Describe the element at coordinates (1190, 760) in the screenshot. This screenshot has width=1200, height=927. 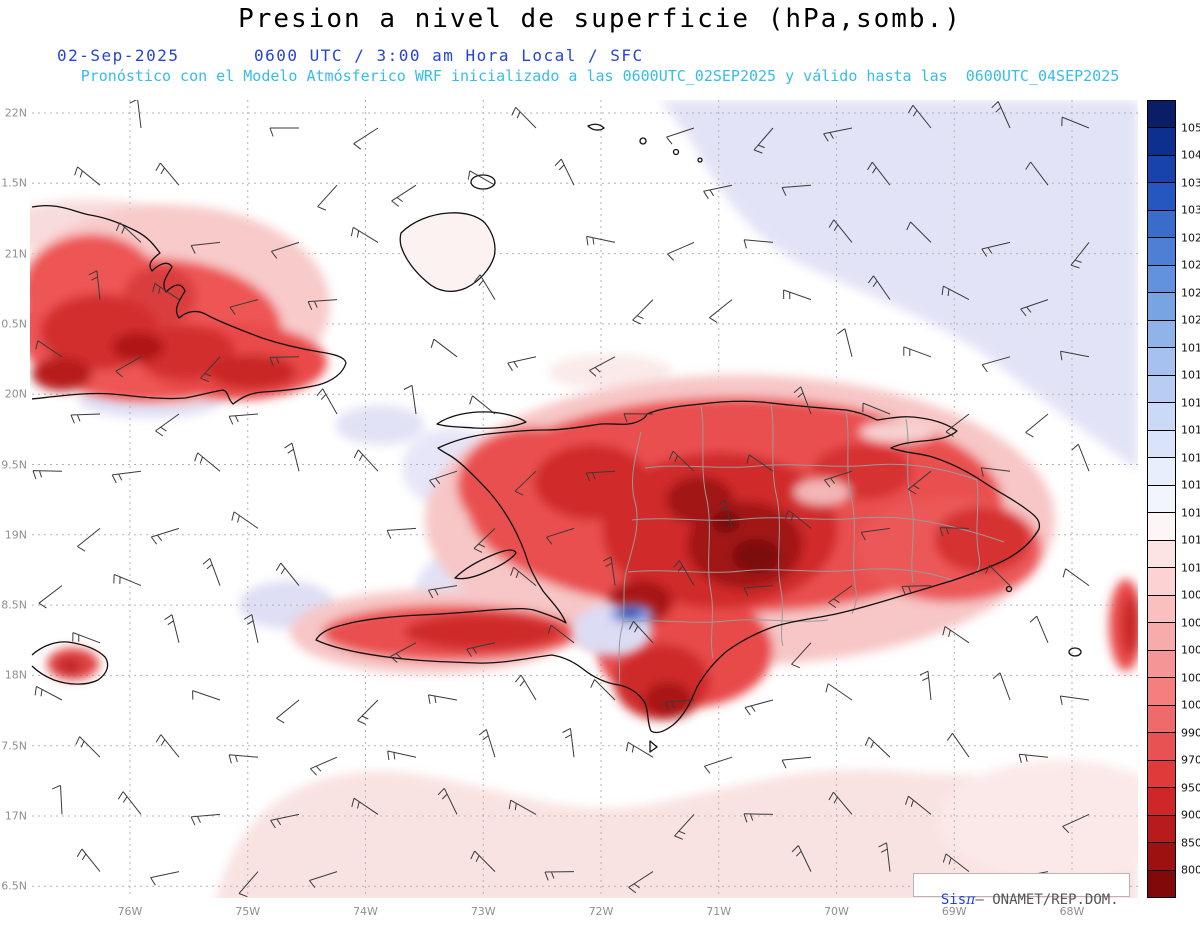
I see `colorbar-tick-label: 970` at that location.